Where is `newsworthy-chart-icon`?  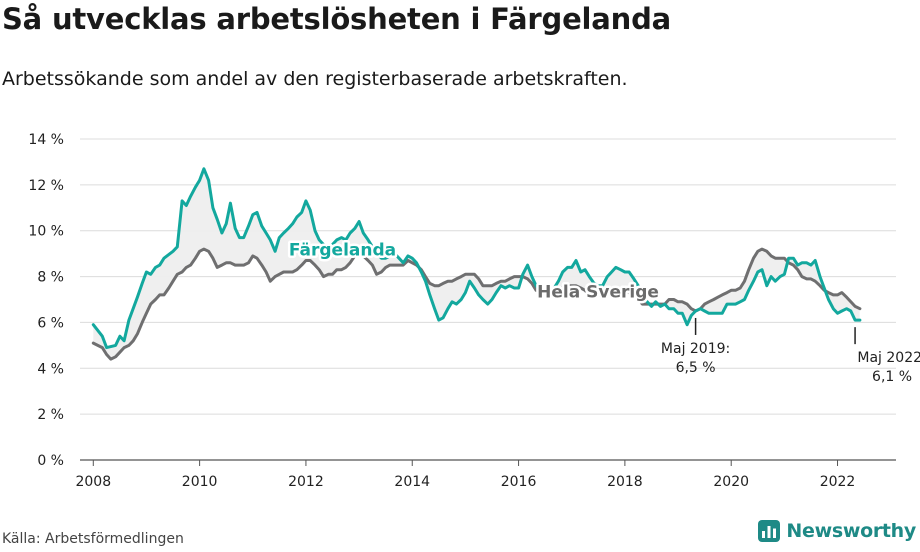
newsworthy-chart-icon is located at coordinates (769, 531).